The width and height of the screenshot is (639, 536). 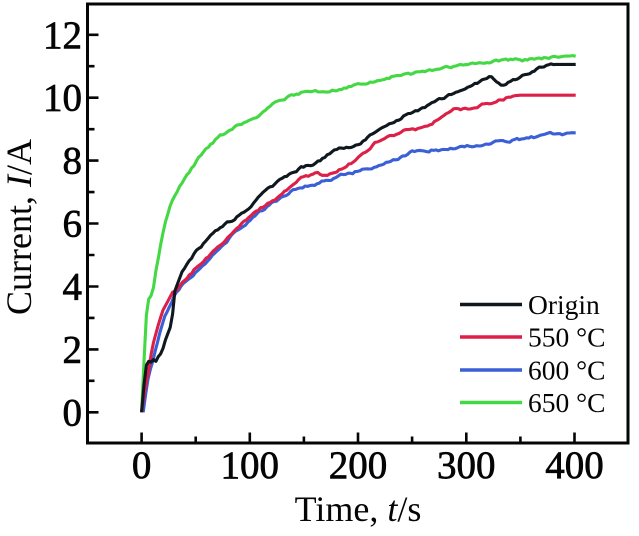 What do you see at coordinates (566, 370) in the screenshot?
I see `svg-text: 600 °C` at bounding box center [566, 370].